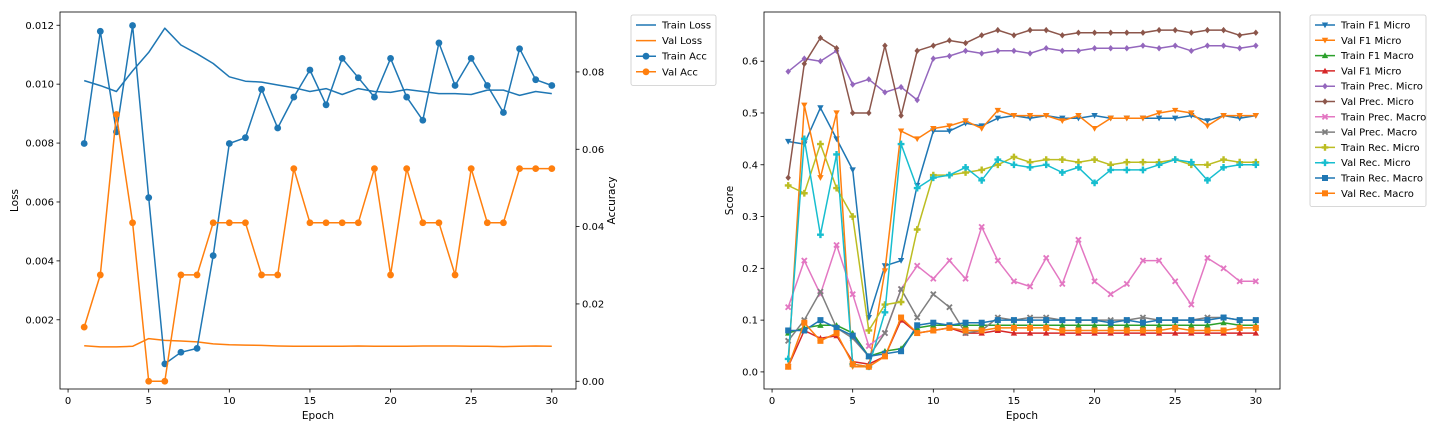 The image size is (1440, 432). I want to click on y-axis-label: Score, so click(730, 200).